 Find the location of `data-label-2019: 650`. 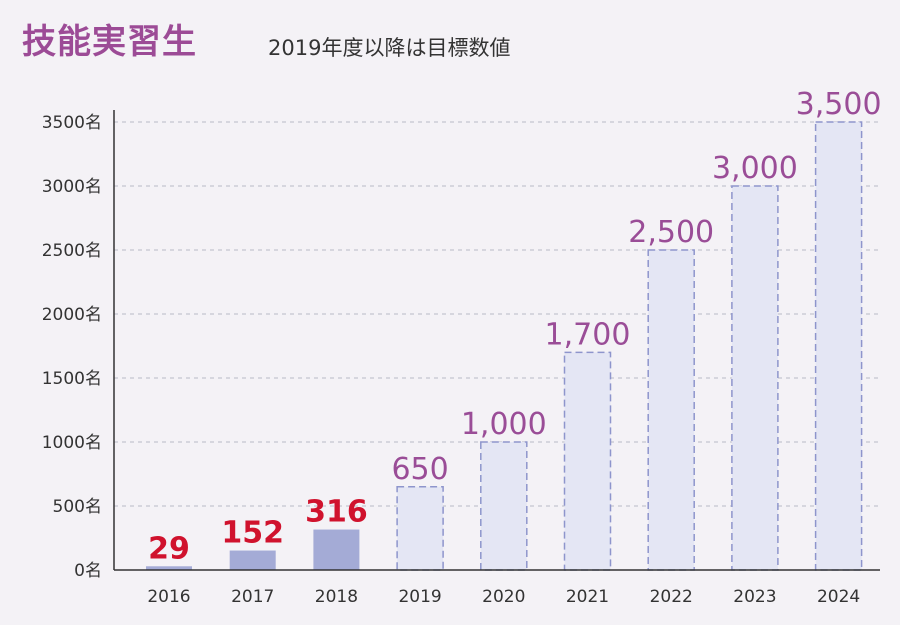

data-label-2019: 650 is located at coordinates (419, 469).